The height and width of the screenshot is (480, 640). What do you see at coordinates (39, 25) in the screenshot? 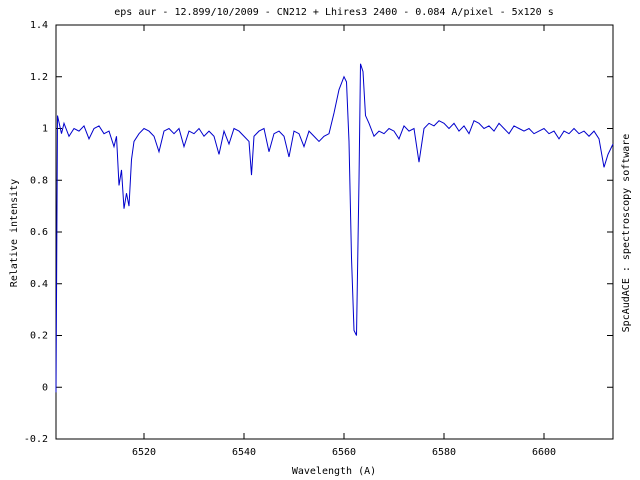
I see `y-tick-label: 1.4` at bounding box center [39, 25].